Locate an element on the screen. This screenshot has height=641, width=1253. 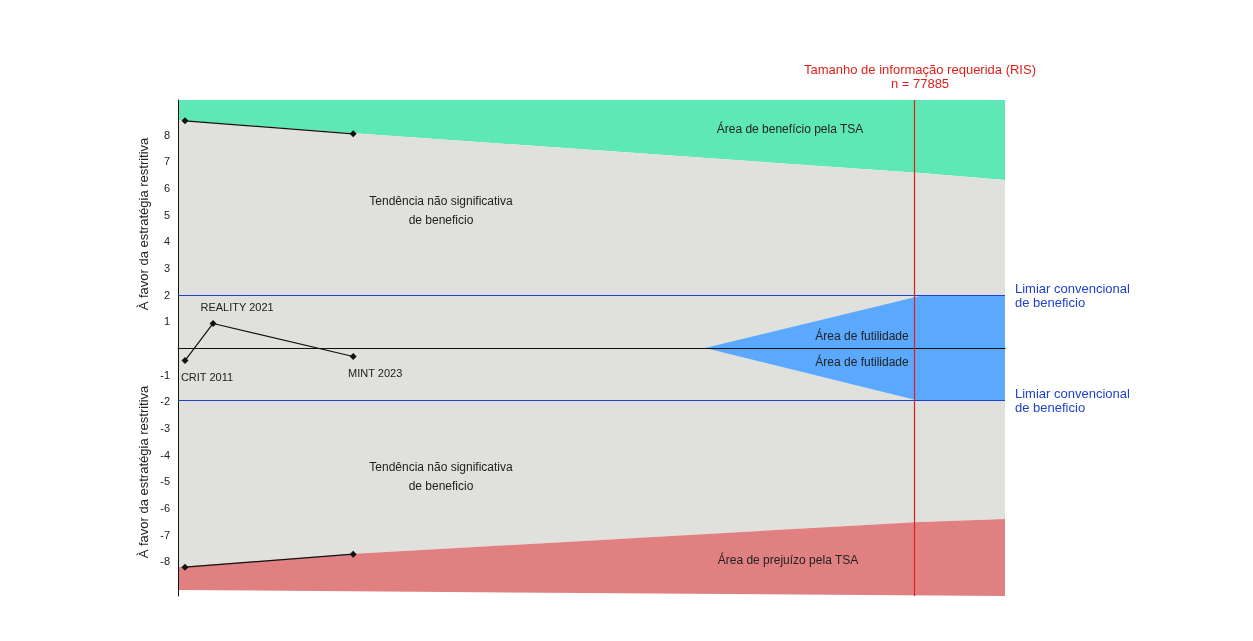
y-tick-label: -8 is located at coordinates (165, 561).